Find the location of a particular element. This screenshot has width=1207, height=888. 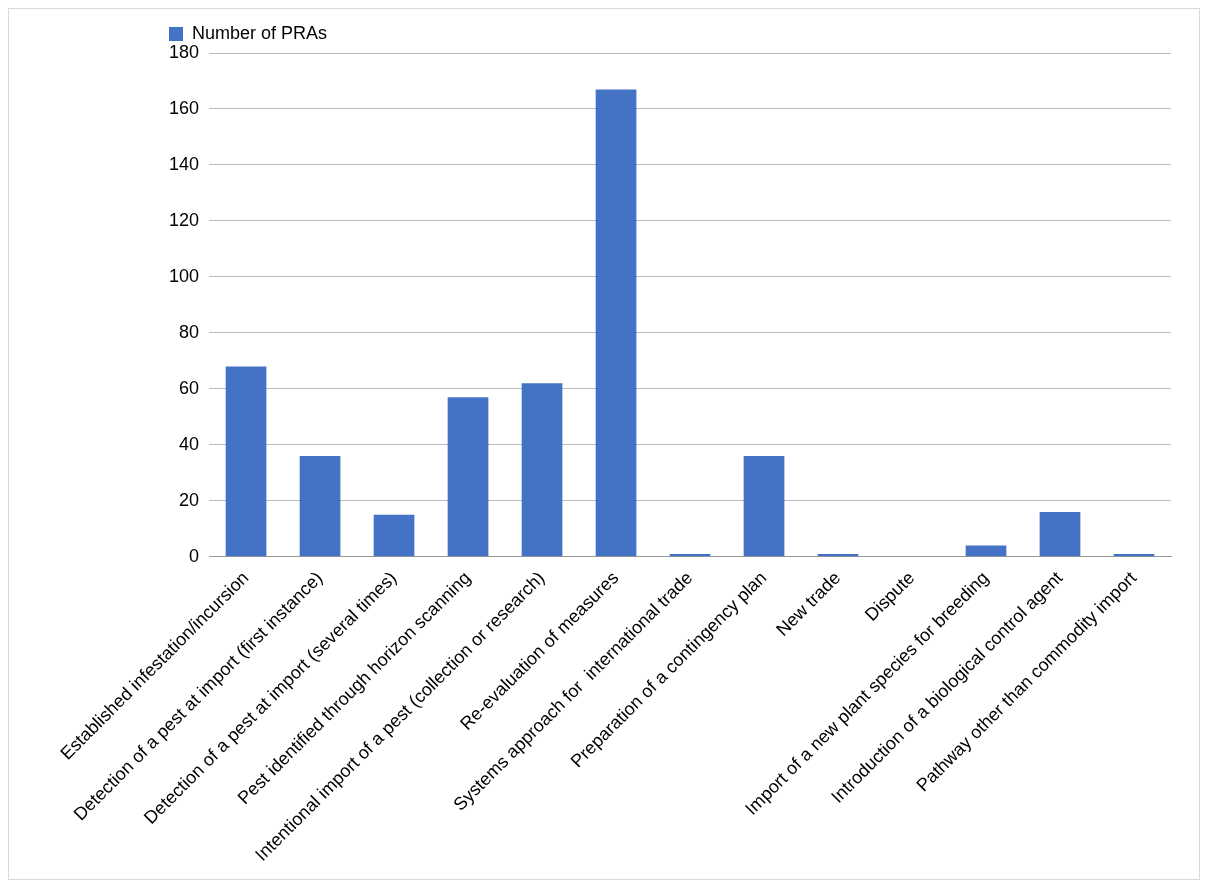

y-tick-label: 180 is located at coordinates (184, 51).